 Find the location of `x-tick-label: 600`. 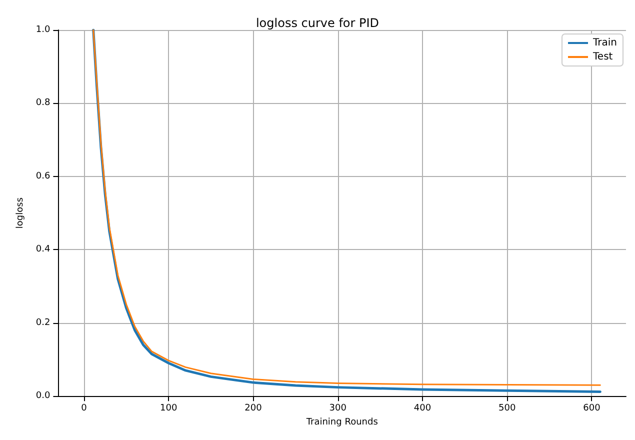

x-tick-label: 600 is located at coordinates (592, 409).